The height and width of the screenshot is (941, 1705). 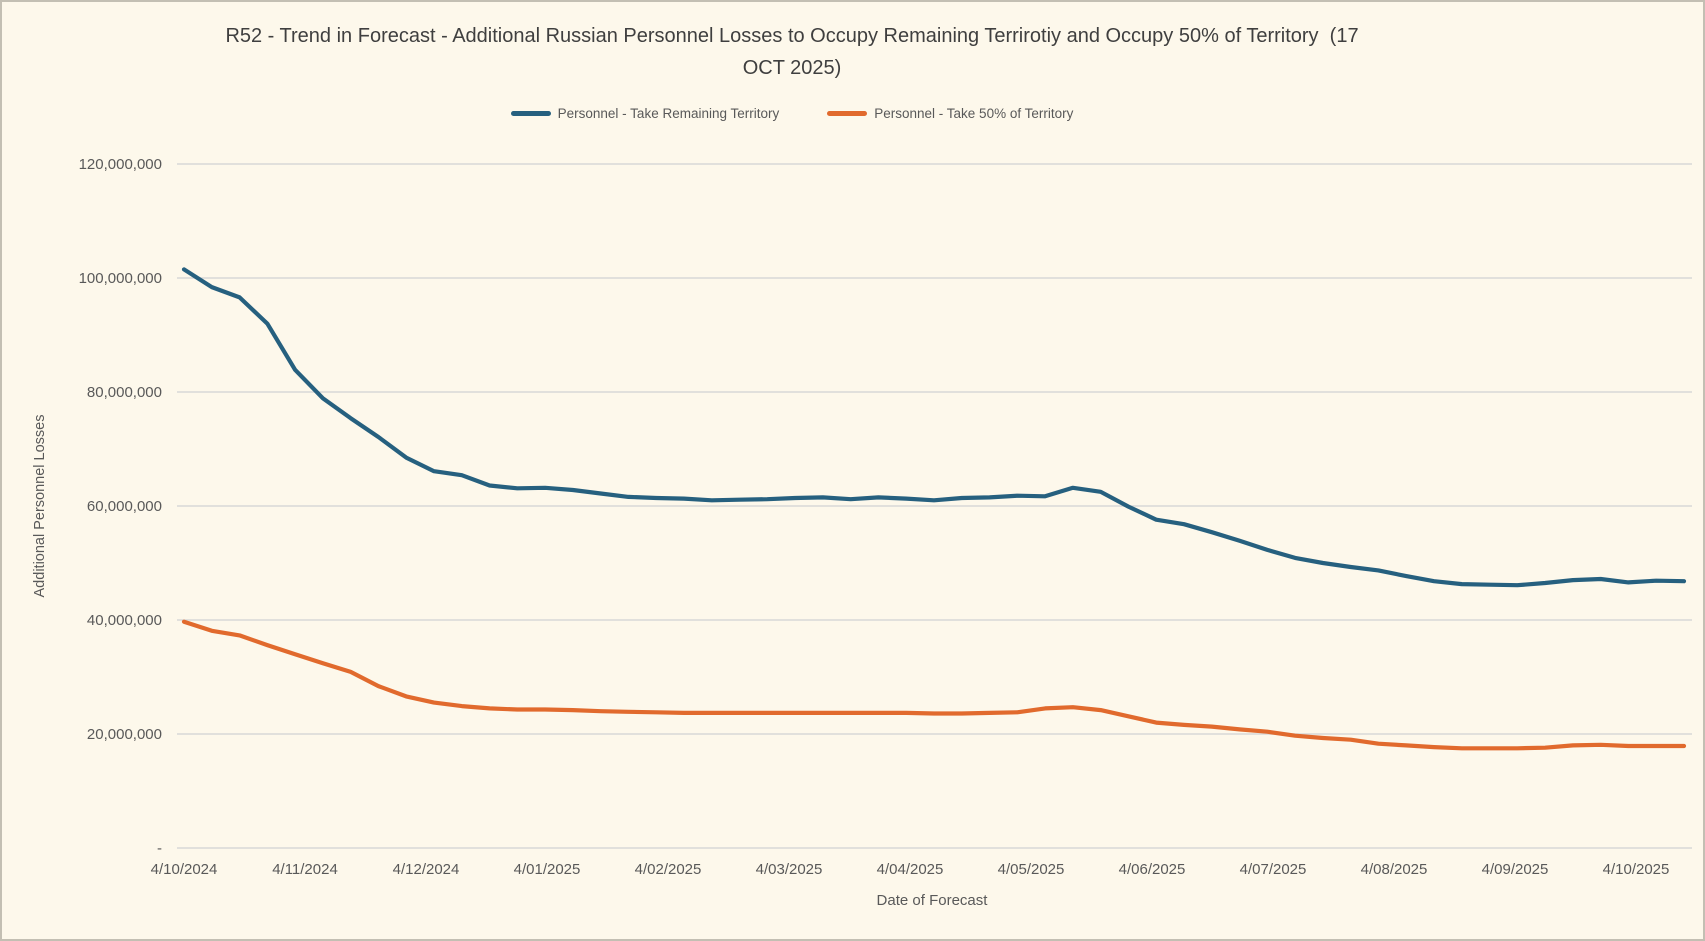 I want to click on legend-swatch-50pct-territory-icon, so click(x=847, y=113).